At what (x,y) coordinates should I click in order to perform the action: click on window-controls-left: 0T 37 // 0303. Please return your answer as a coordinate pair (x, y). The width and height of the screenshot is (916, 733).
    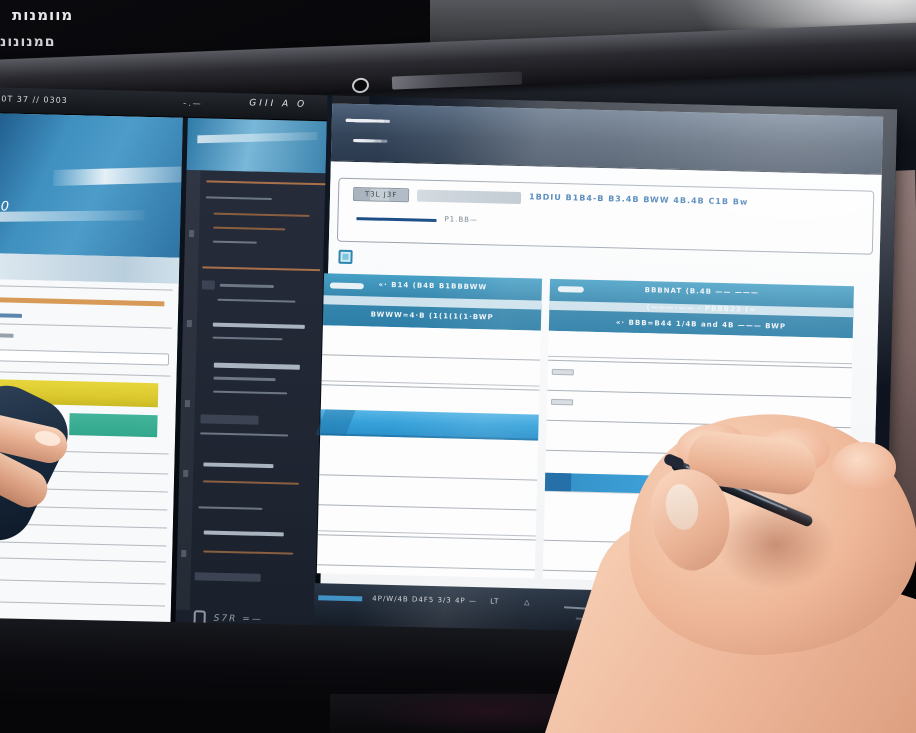
    Looking at the image, I should click on (34, 99).